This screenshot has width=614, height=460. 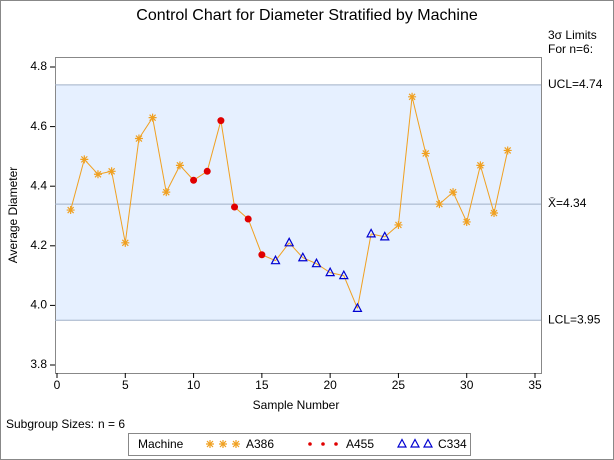 I want to click on legend-box, so click(x=299, y=444).